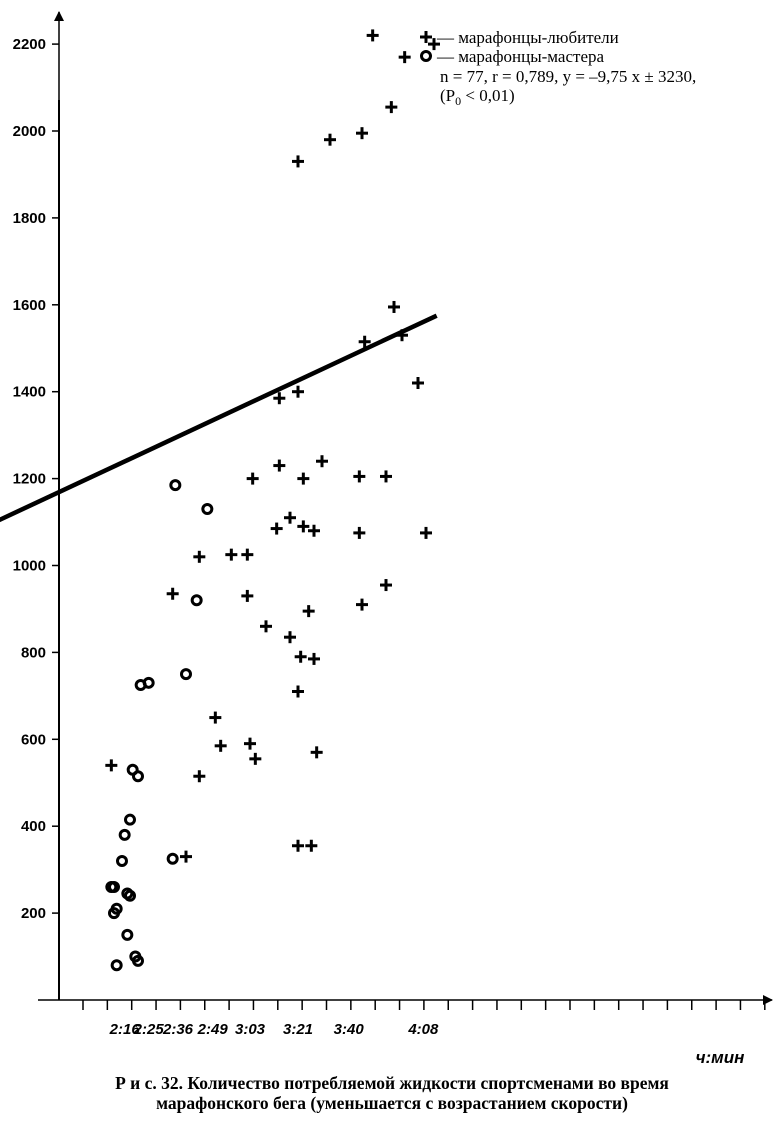  What do you see at coordinates (29, 392) in the screenshot?
I see `y-tick-label: 1400` at bounding box center [29, 392].